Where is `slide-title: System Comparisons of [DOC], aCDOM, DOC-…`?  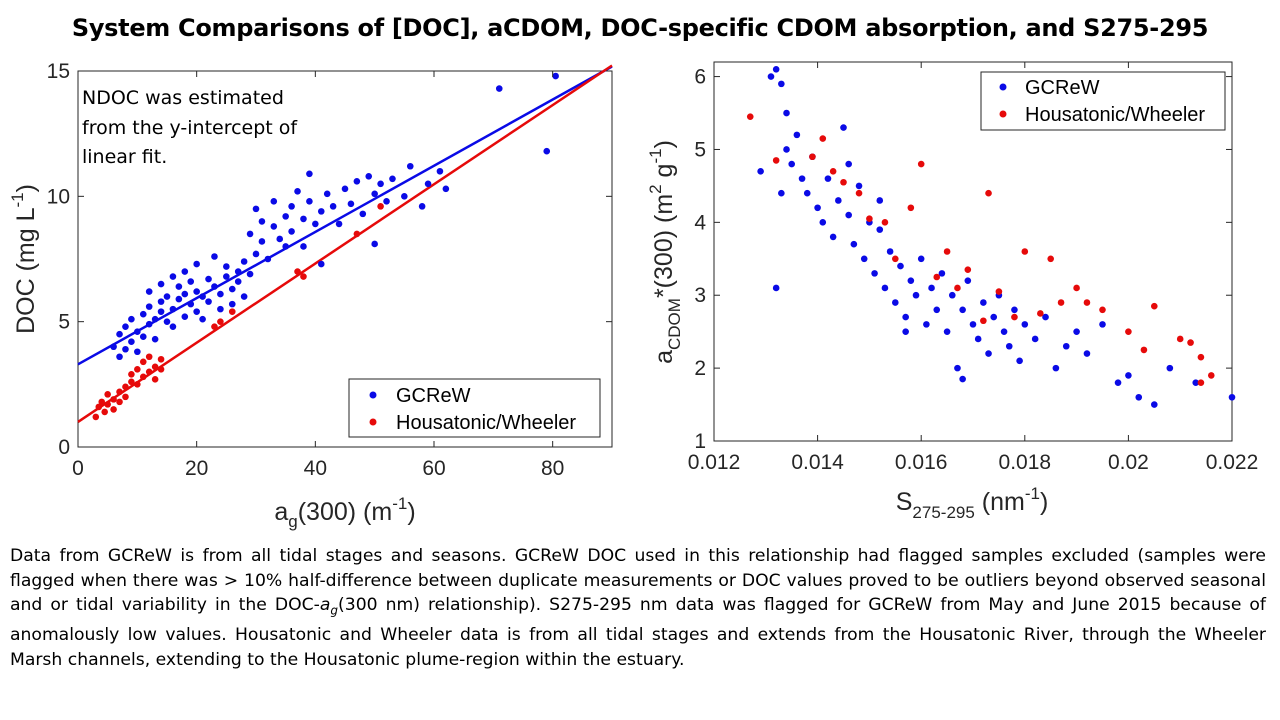 slide-title: System Comparisons of [DOC], aCDOM, DOC-… is located at coordinates (640, 28).